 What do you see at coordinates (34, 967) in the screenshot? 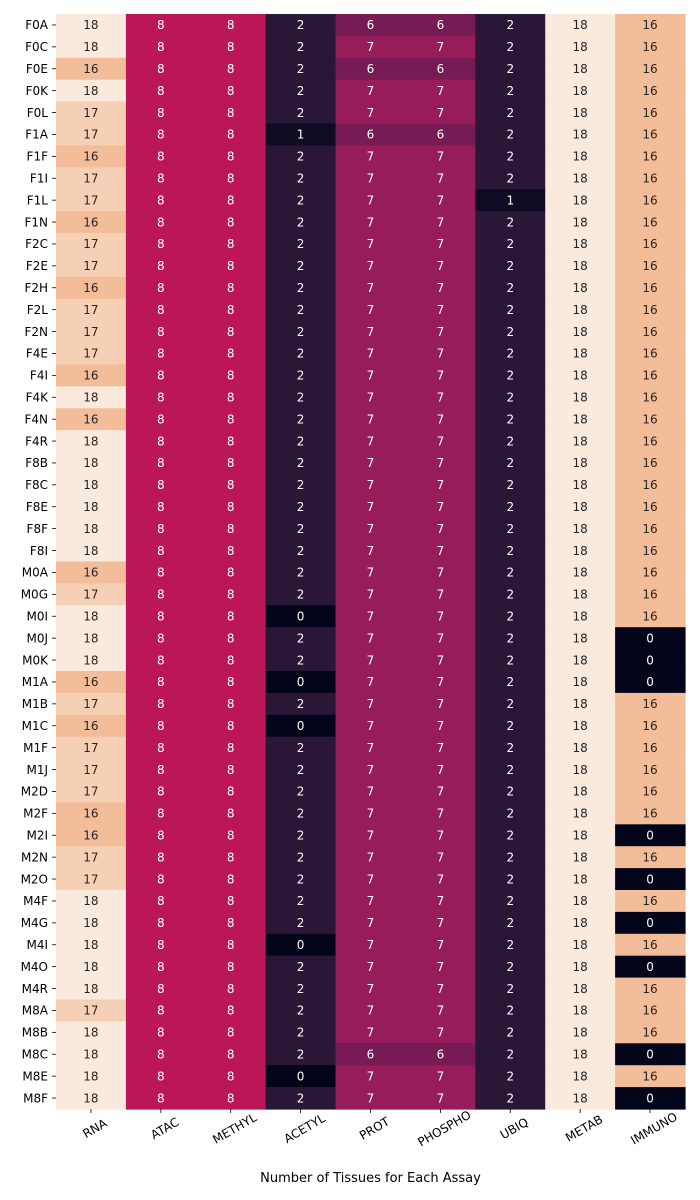
I see `y-tick-label: M4O` at bounding box center [34, 967].